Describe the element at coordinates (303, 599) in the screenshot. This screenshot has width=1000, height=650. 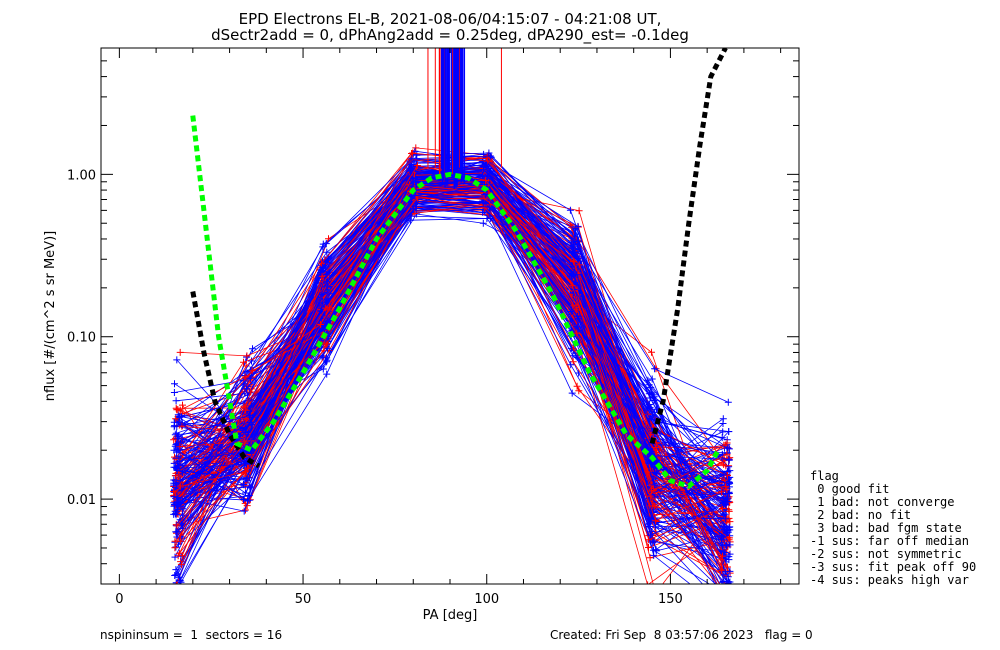
I see `x-tick-label: 50` at that location.